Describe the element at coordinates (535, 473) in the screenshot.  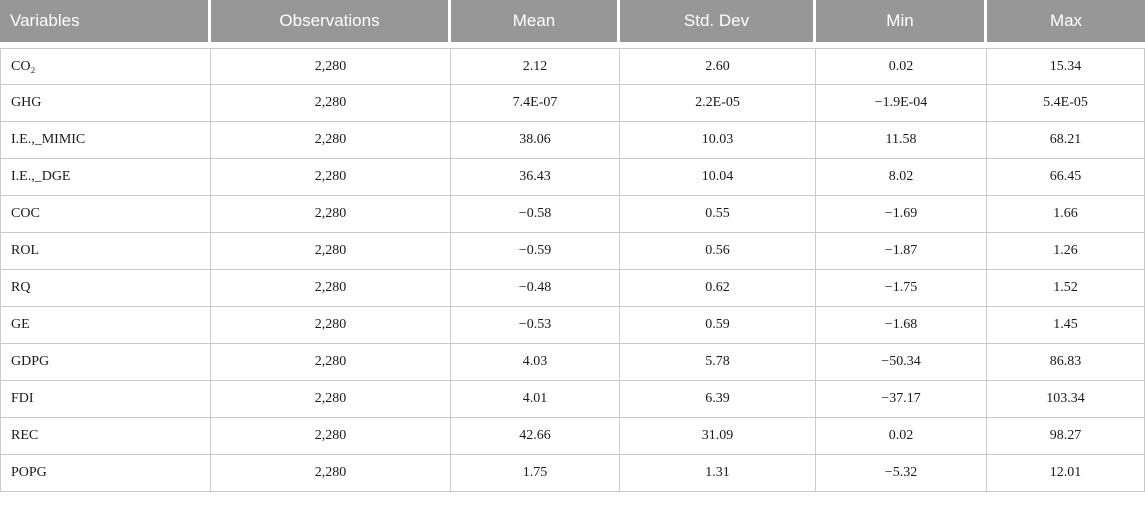
I see `cell-mean: 1.75` at that location.